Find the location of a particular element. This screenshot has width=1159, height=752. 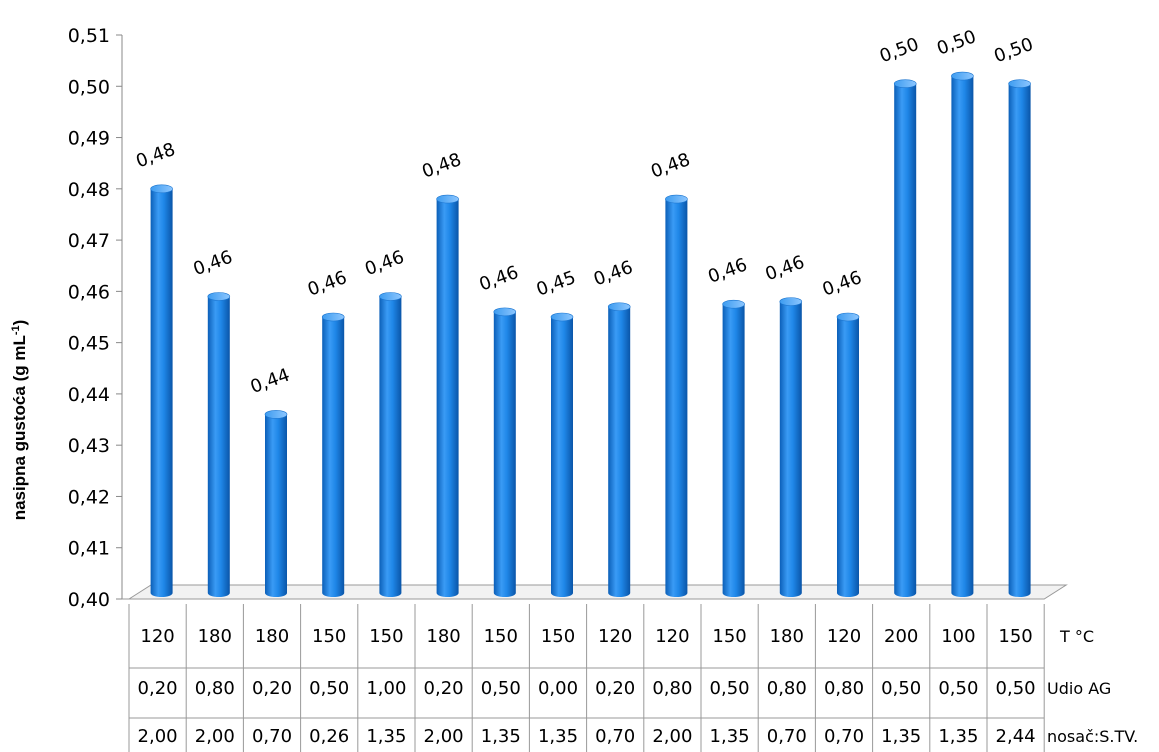

y-tick-label: 0,40 is located at coordinates (89, 600).